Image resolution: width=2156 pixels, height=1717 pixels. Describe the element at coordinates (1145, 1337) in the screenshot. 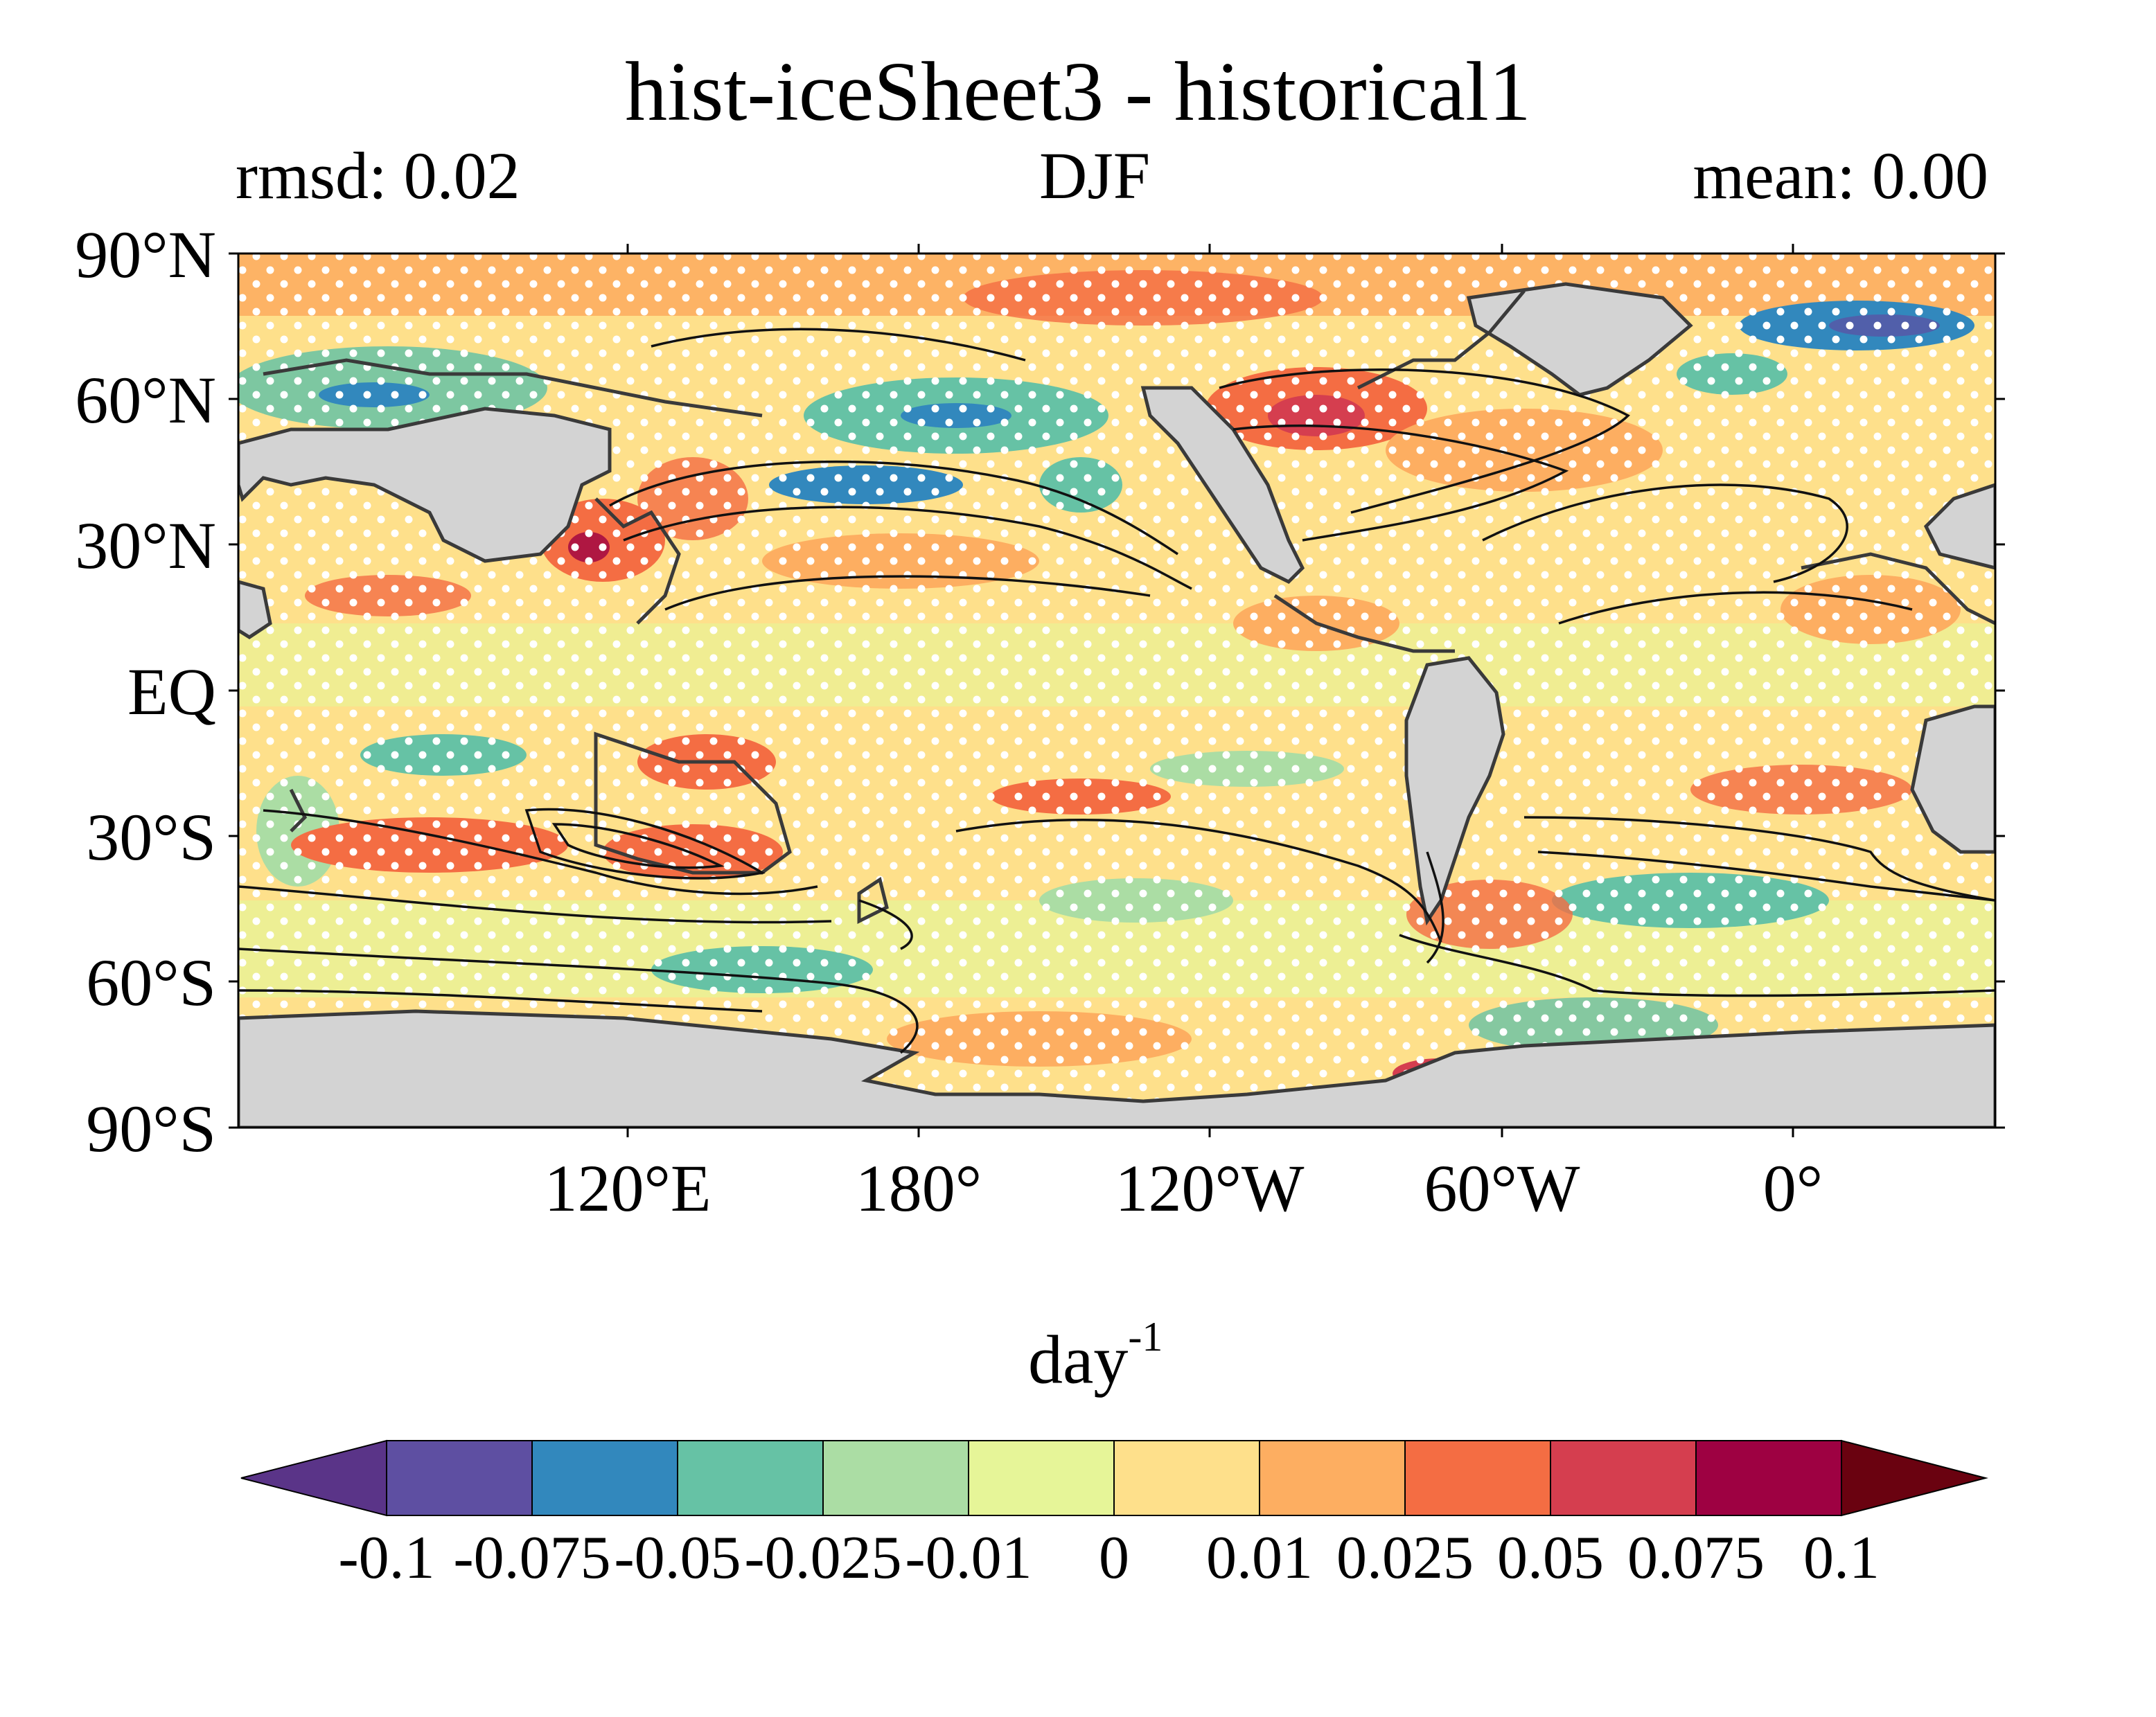

I see `colorbar-unit-exponent: -1` at that location.